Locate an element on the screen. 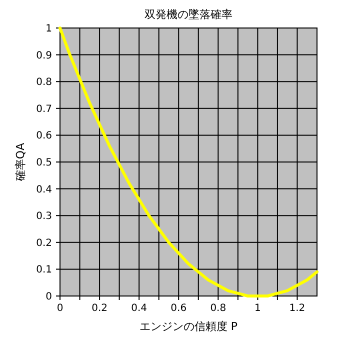 The width and height of the screenshot is (340, 355). x-tick-label: 0.6 is located at coordinates (178, 308).